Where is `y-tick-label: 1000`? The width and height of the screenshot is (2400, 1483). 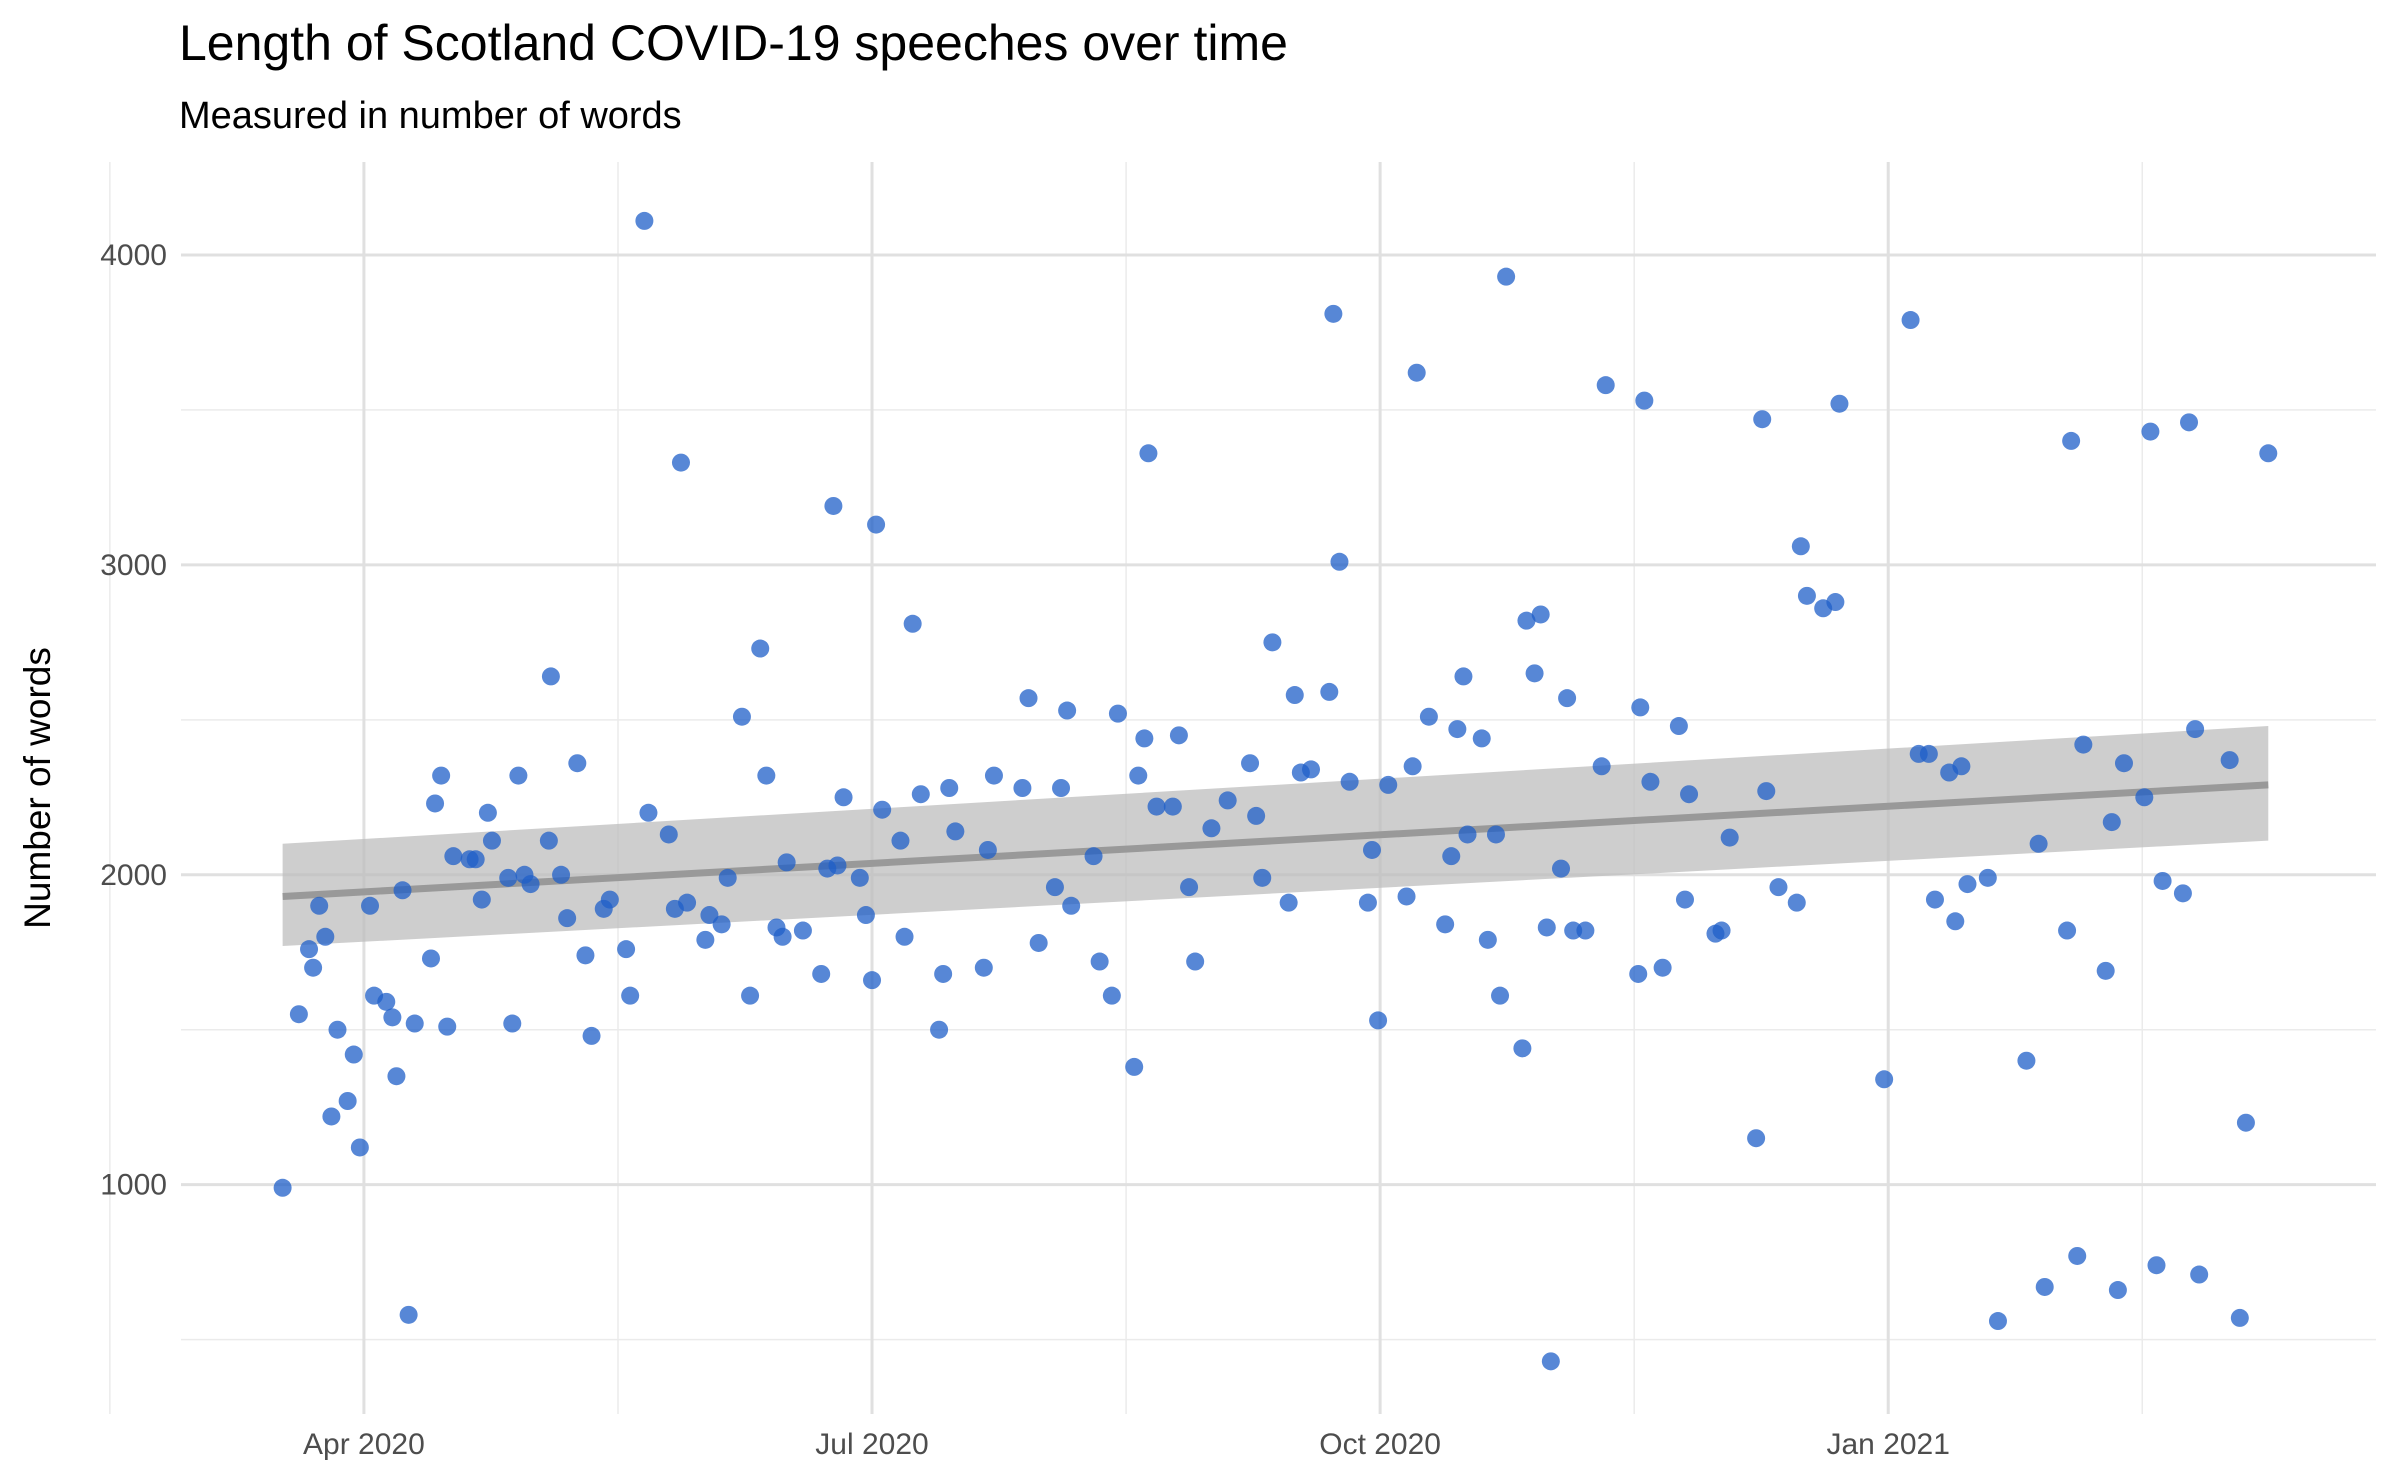 y-tick-label: 1000 is located at coordinates (133, 1185).